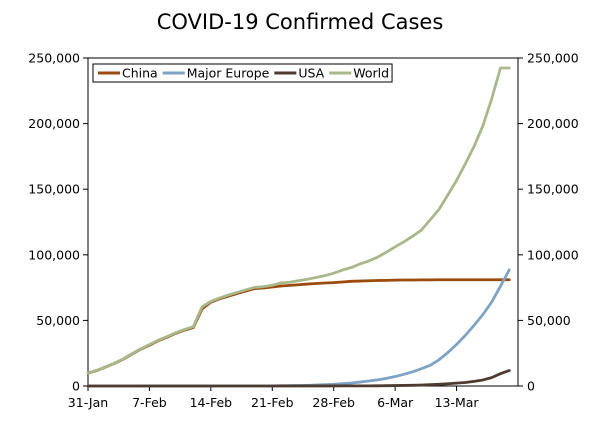 The height and width of the screenshot is (425, 600). What do you see at coordinates (531, 386) in the screenshot?
I see `y-tick-label-right: 0` at bounding box center [531, 386].